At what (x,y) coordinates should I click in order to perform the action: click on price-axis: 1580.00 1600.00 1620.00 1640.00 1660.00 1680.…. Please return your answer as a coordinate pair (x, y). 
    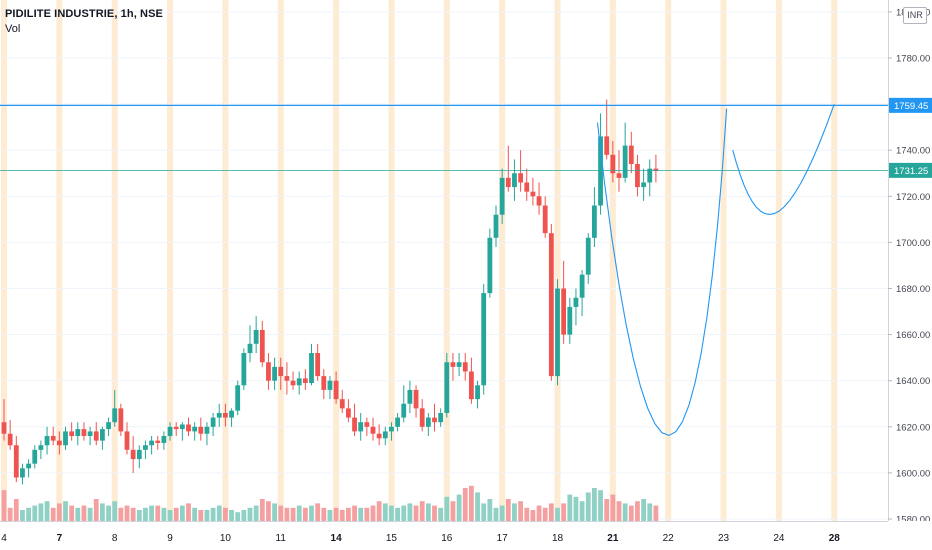
    Looking at the image, I should click on (910, 275).